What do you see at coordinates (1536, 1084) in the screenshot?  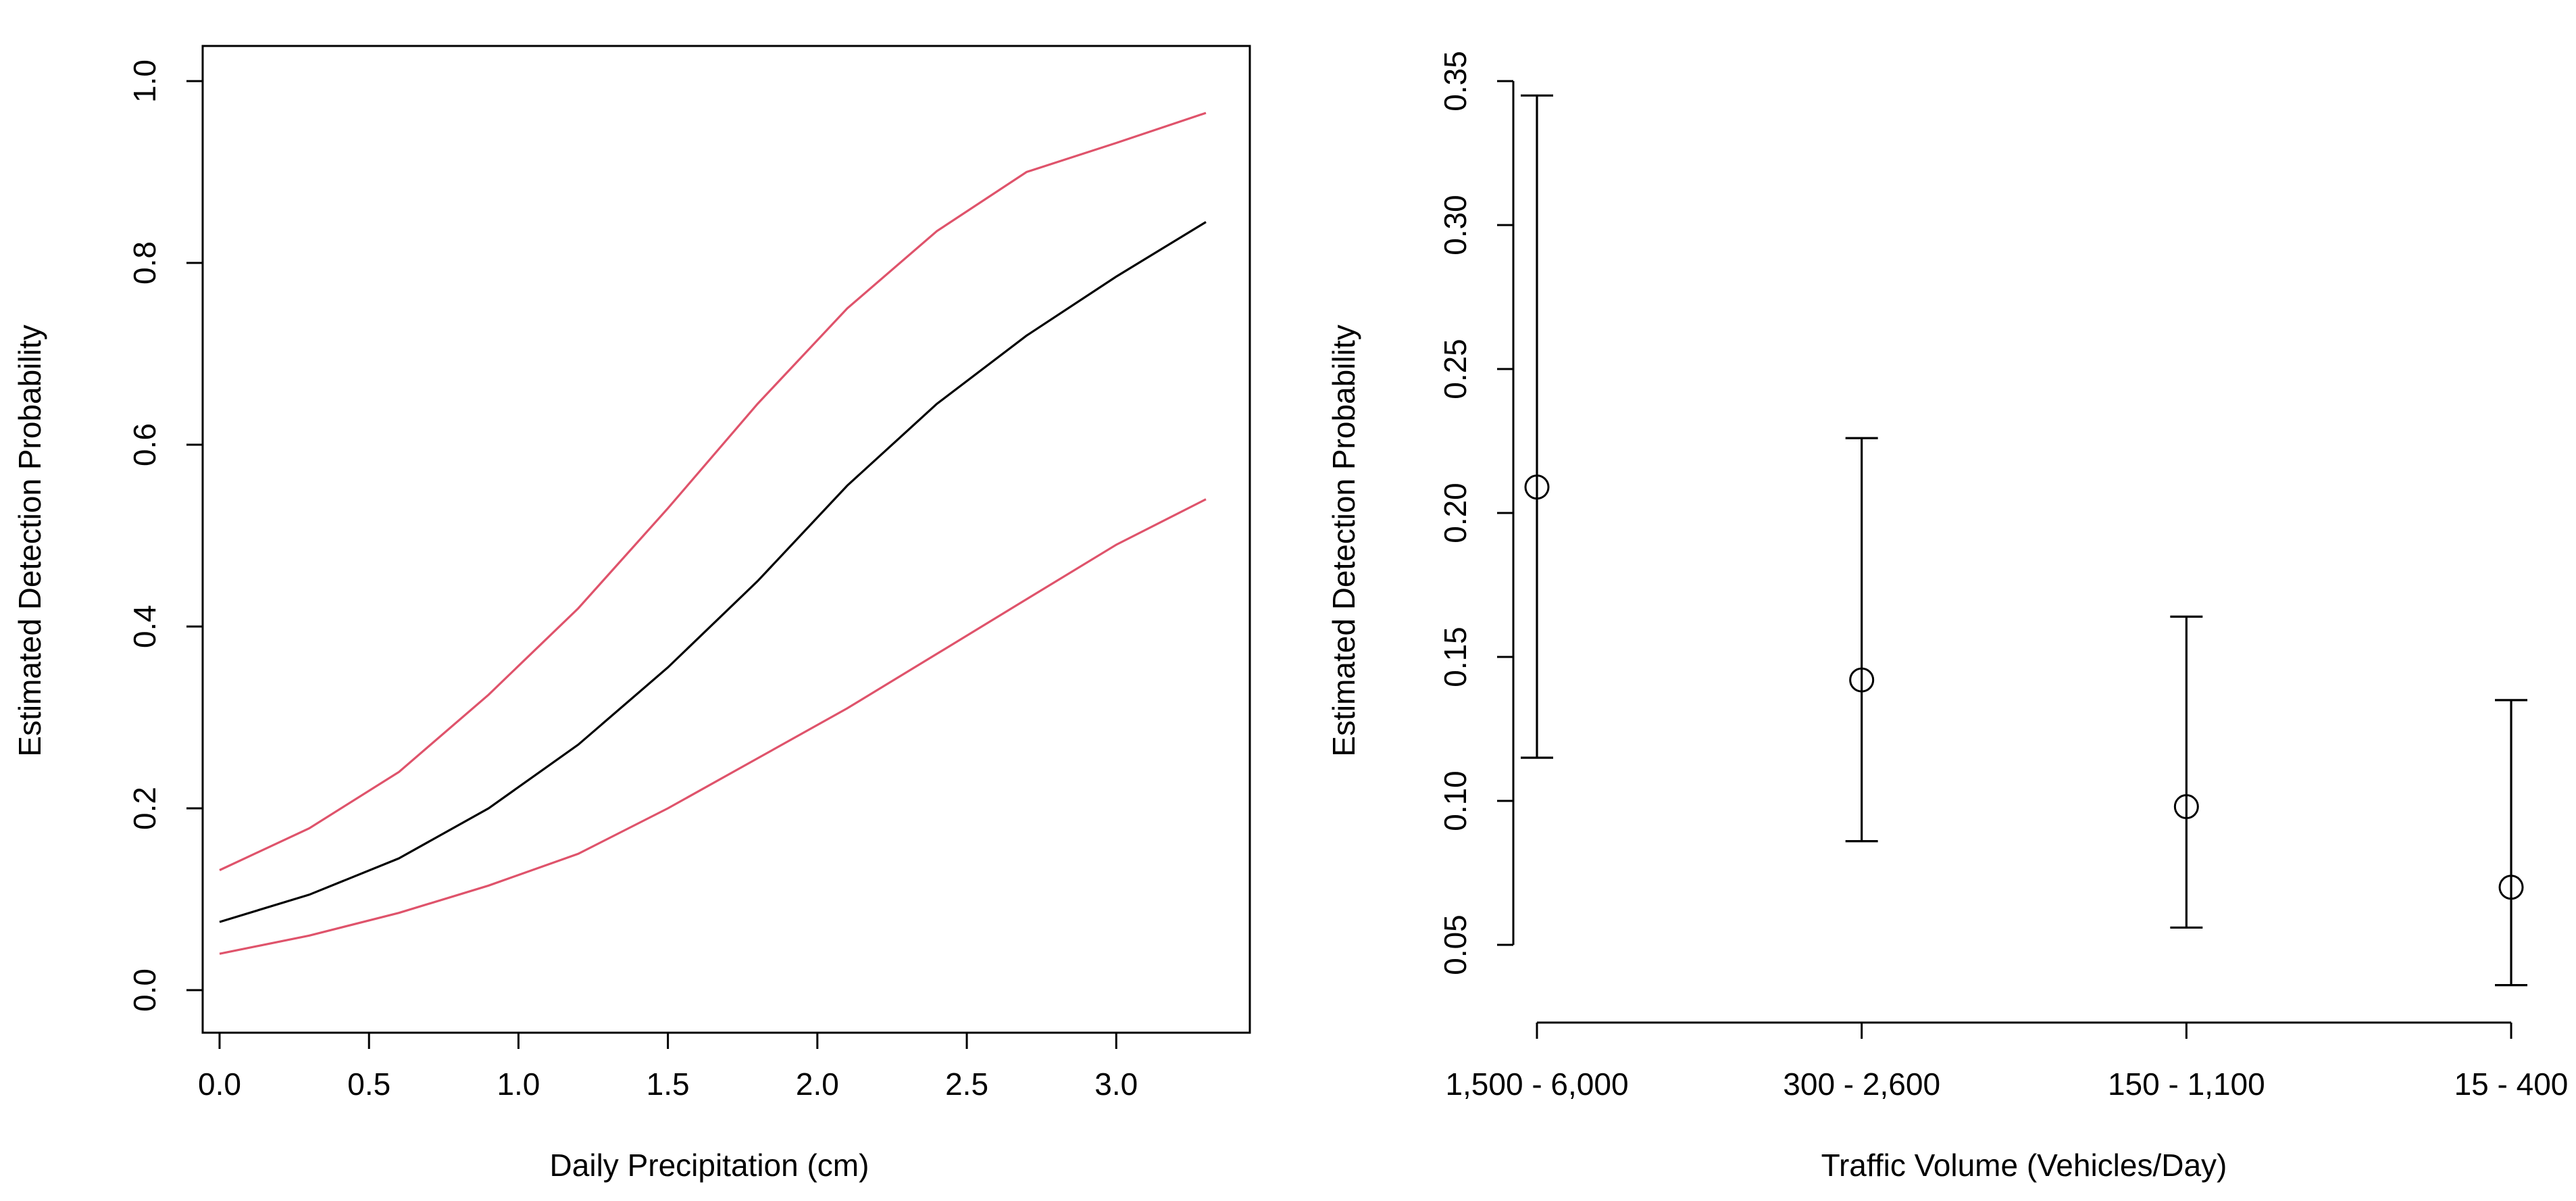 I see `right-x-tick-label: 1,500 - 6,000` at bounding box center [1536, 1084].